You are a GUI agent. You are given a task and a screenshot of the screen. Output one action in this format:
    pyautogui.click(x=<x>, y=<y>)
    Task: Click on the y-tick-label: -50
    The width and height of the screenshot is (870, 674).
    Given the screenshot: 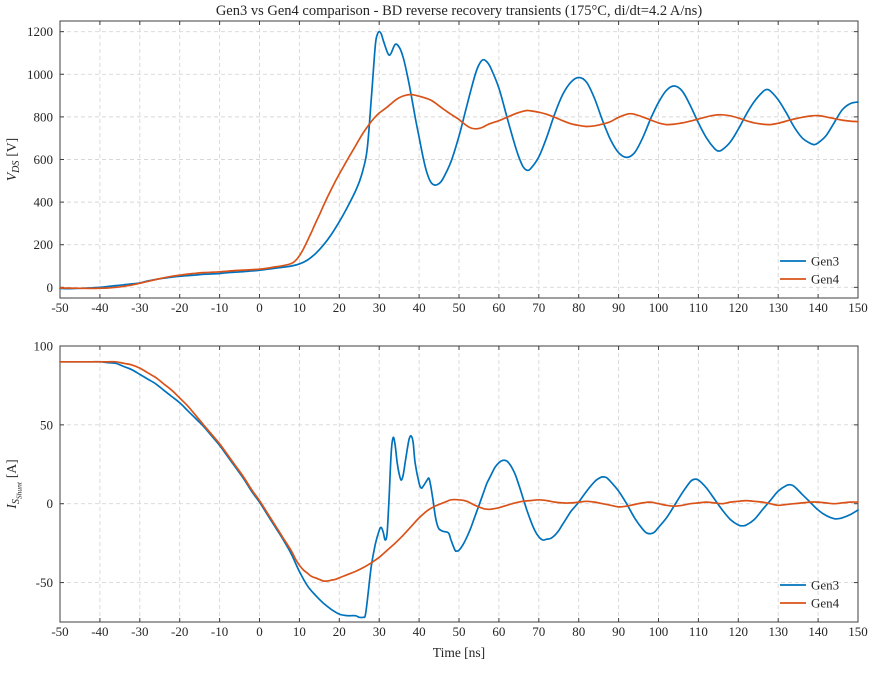 What is the action you would take?
    pyautogui.click(x=44, y=582)
    